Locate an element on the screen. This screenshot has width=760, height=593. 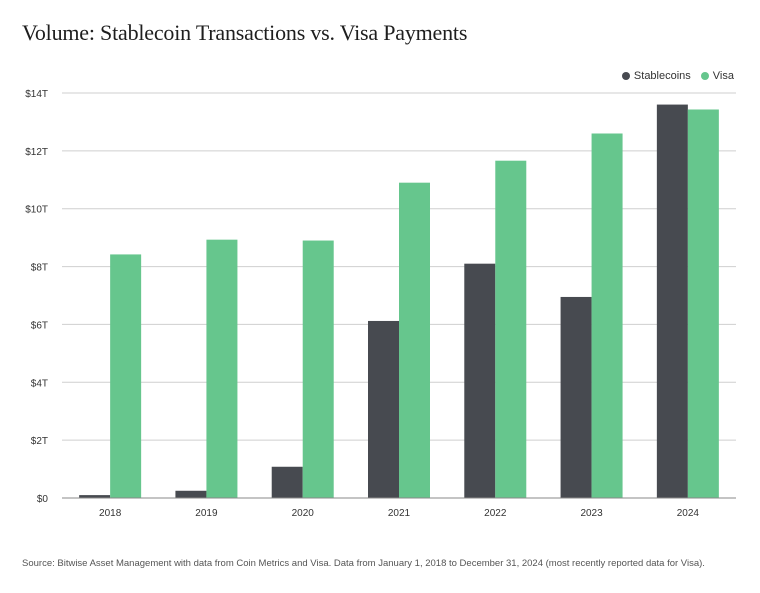
legend-swatch-stablecoins is located at coordinates (625, 76).